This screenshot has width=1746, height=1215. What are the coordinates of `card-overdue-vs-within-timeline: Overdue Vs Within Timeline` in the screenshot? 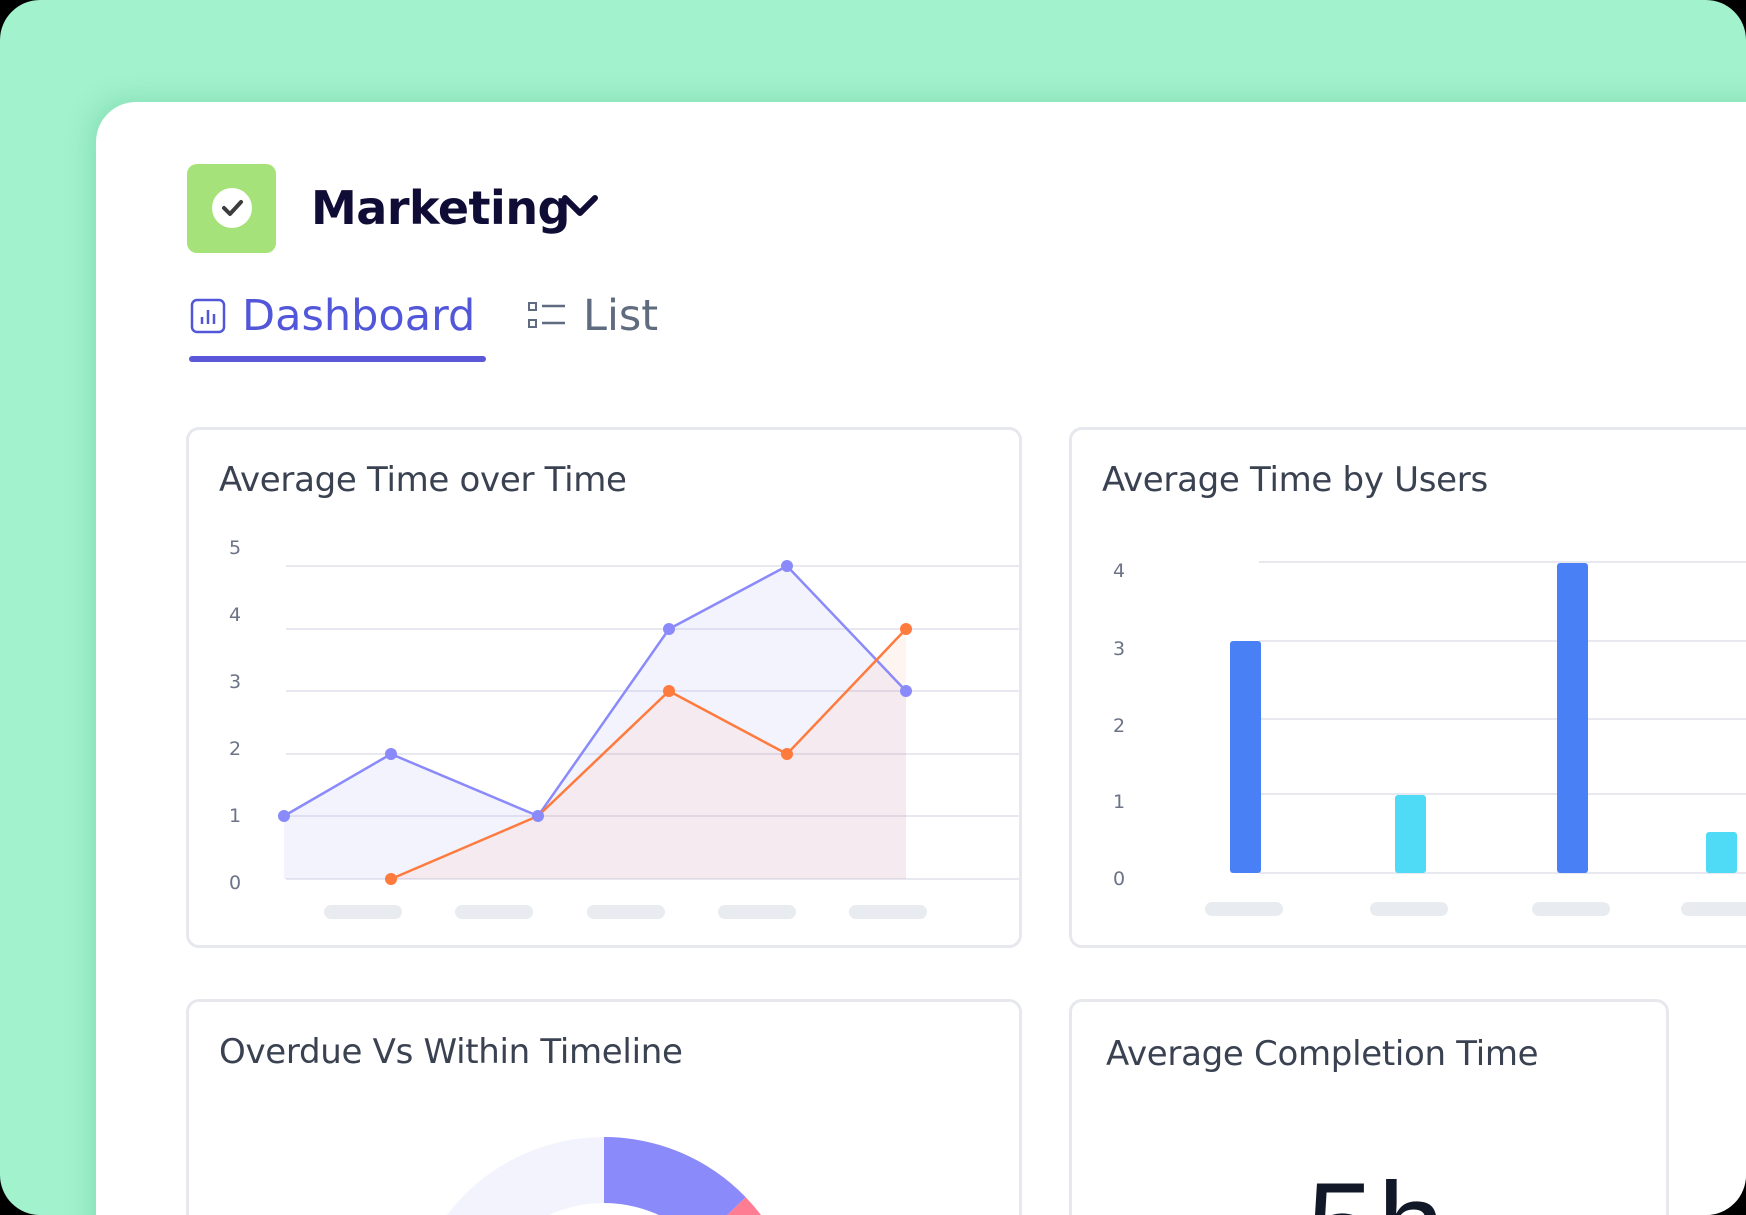 It's located at (604, 1107).